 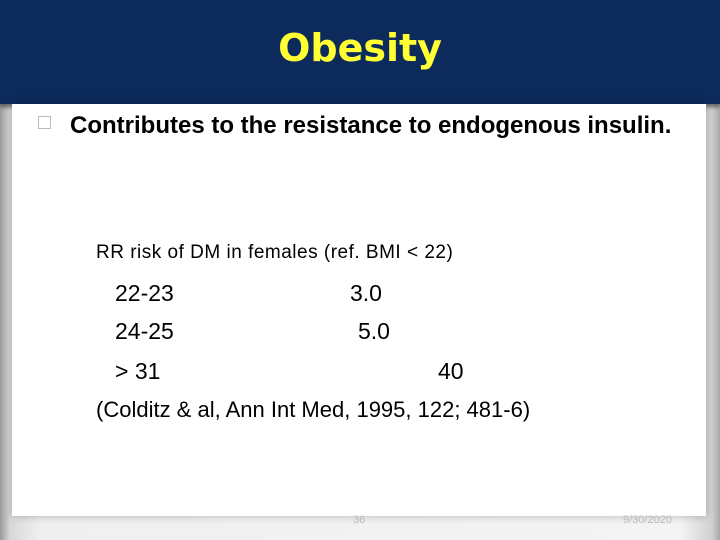 I want to click on relative-risk: 40, so click(x=451, y=371).